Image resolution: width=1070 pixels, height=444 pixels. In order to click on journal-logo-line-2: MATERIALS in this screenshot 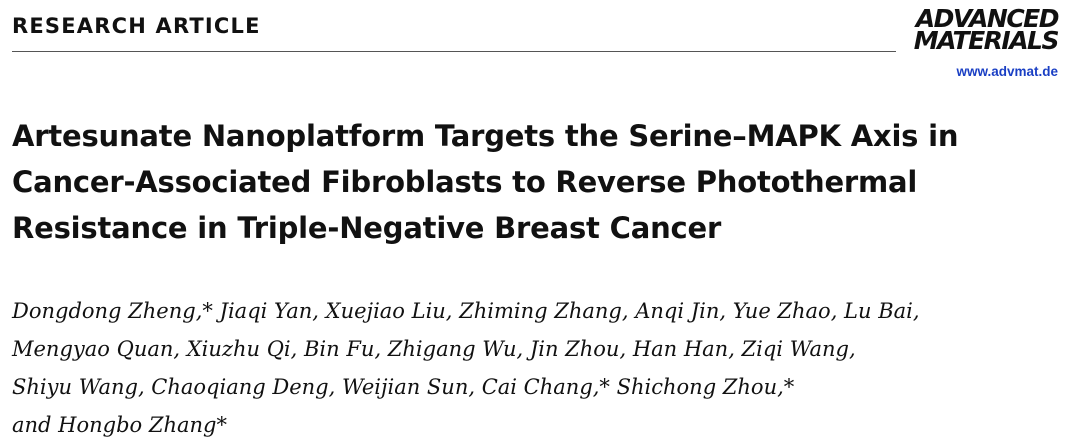, I will do `click(986, 40)`.